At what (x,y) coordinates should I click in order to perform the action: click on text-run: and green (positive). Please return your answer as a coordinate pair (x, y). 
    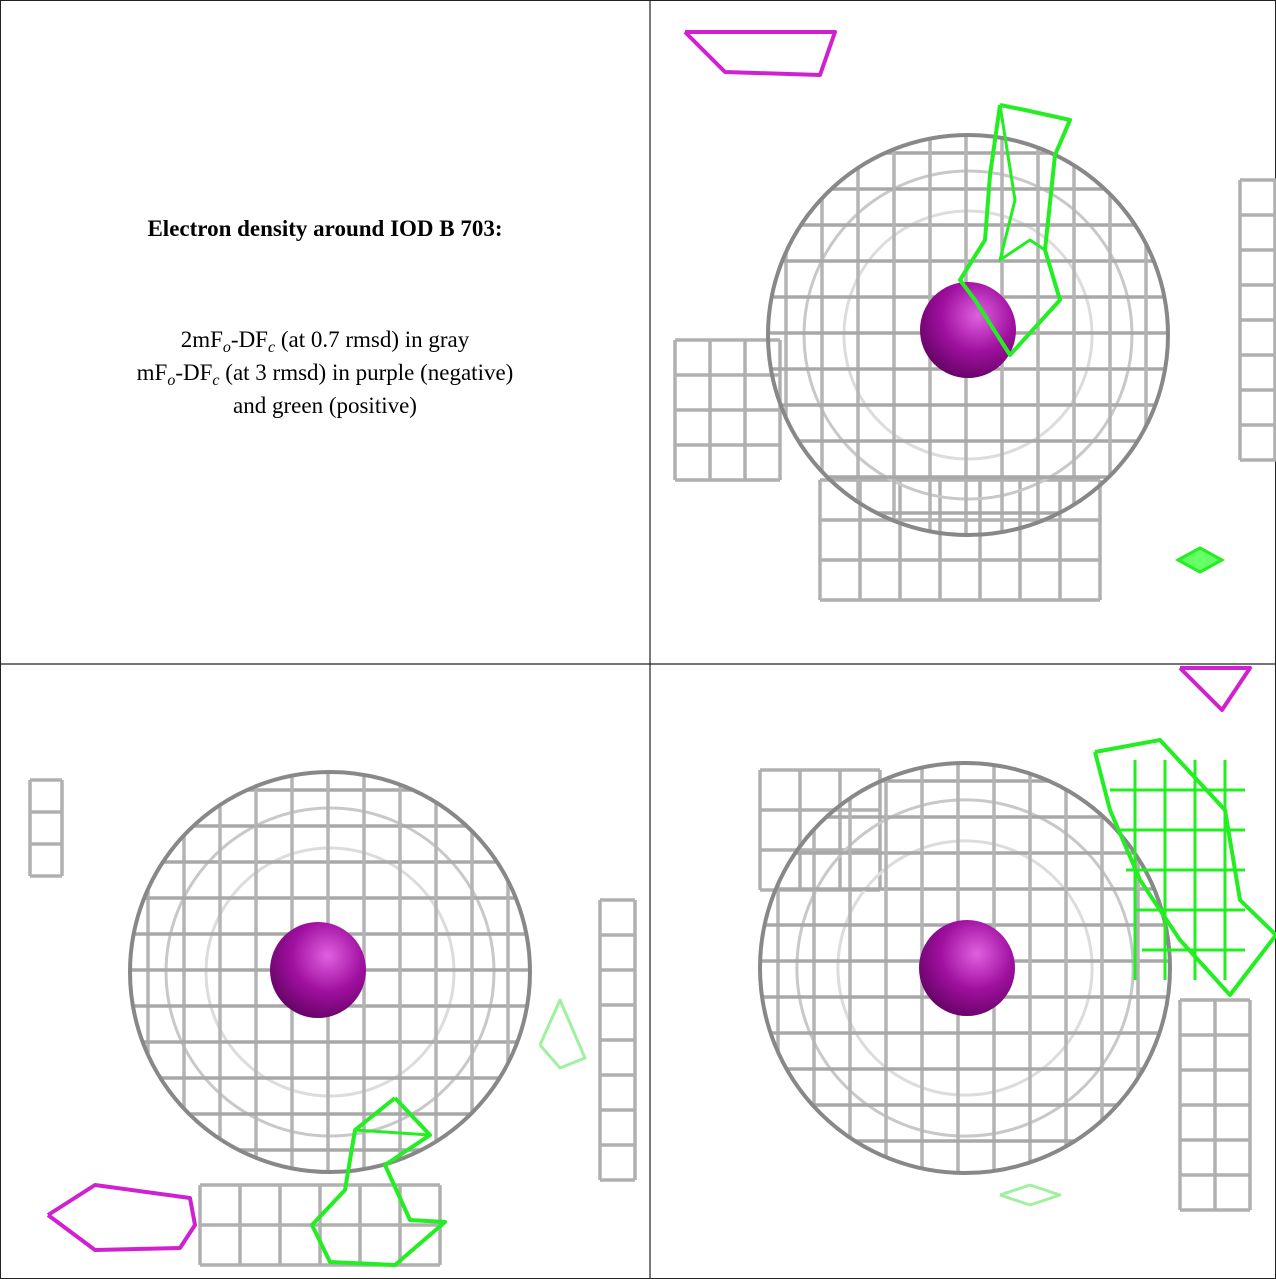
    Looking at the image, I should click on (325, 405).